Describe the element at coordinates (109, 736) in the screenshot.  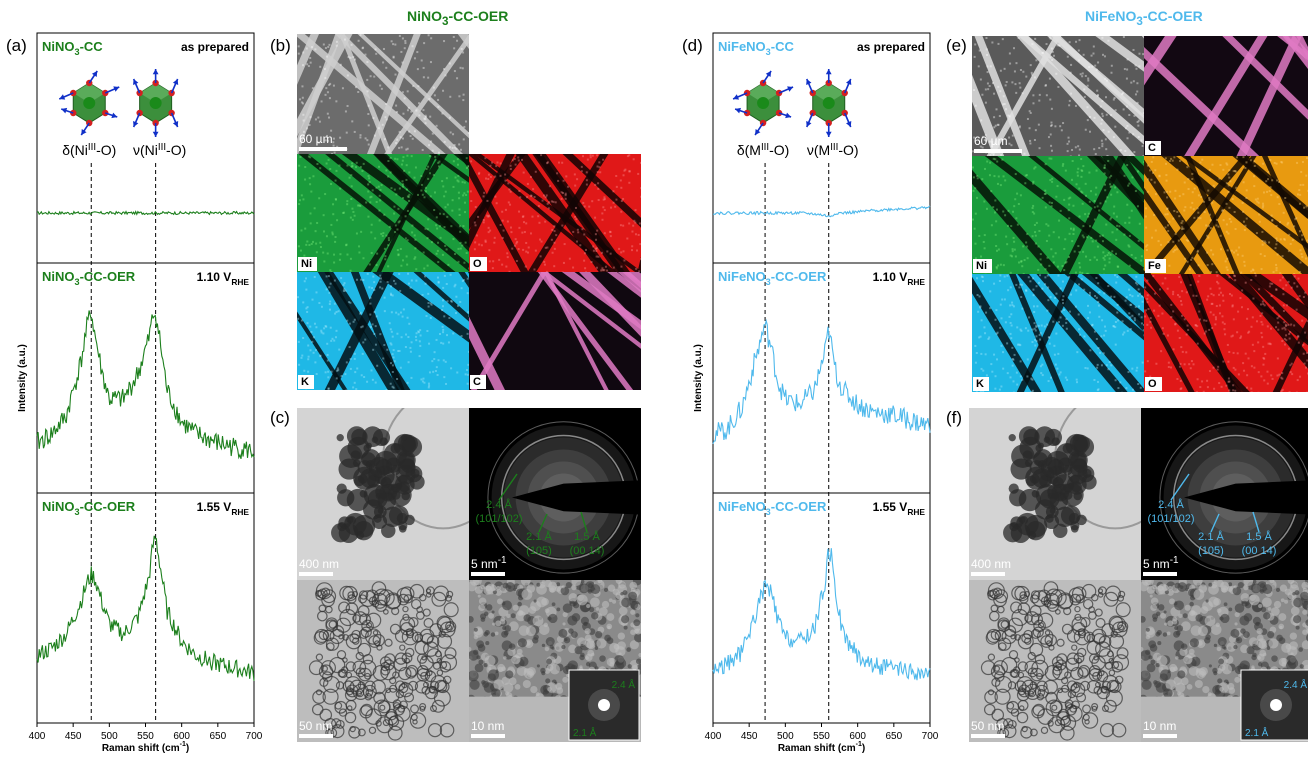
I see `x-tick-label: 500` at that location.